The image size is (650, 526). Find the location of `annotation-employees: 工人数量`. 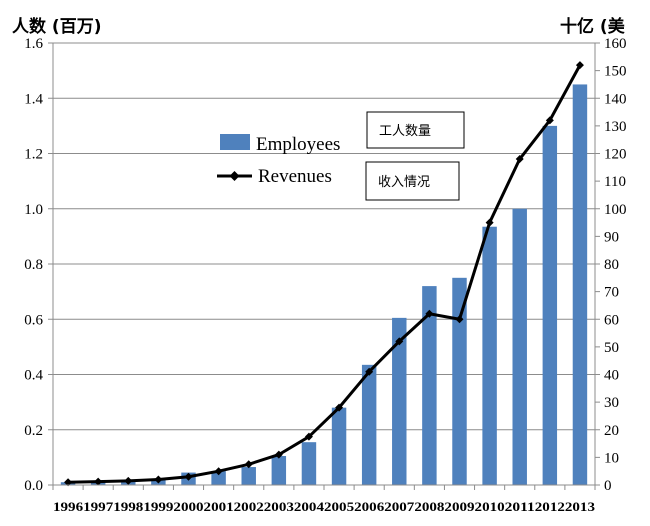

annotation-employees: 工人数量 is located at coordinates (415, 130).